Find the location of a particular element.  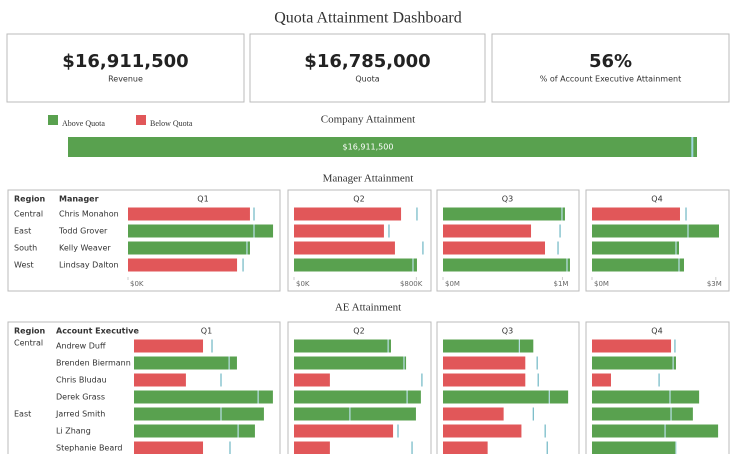

kpi-value: $16,785,000 is located at coordinates (367, 61).